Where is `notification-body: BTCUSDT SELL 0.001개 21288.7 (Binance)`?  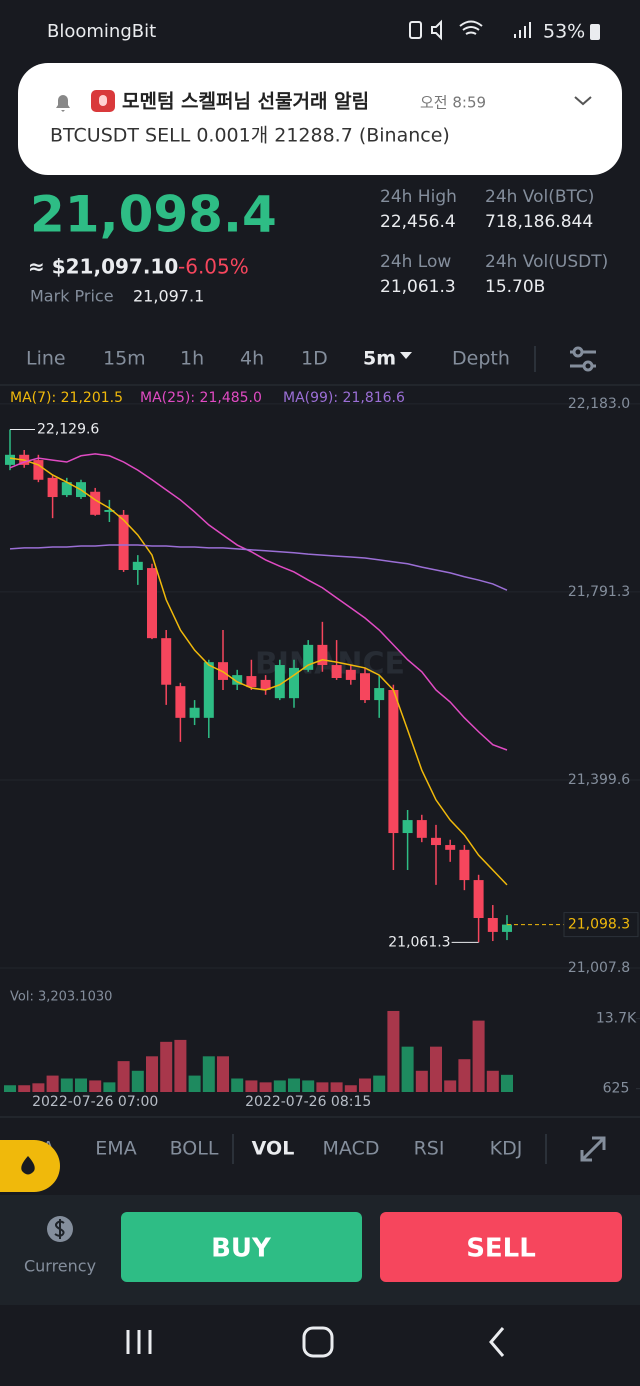 notification-body: BTCUSDT SELL 0.001개 21288.7 (Binance) is located at coordinates (250, 136).